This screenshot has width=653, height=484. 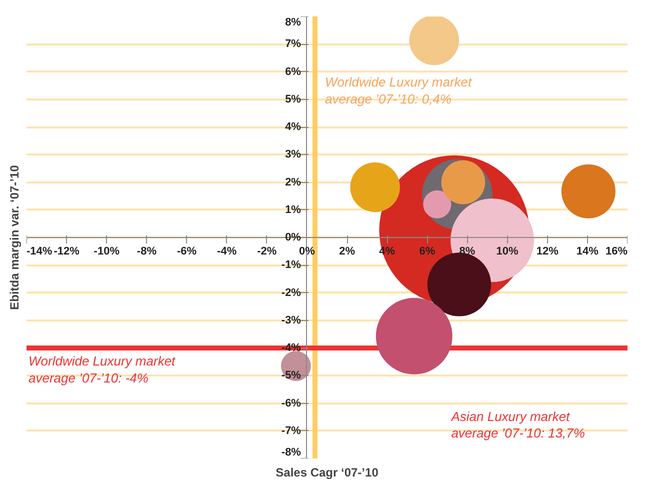 I want to click on y-tick-label: 5%, so click(x=293, y=99).